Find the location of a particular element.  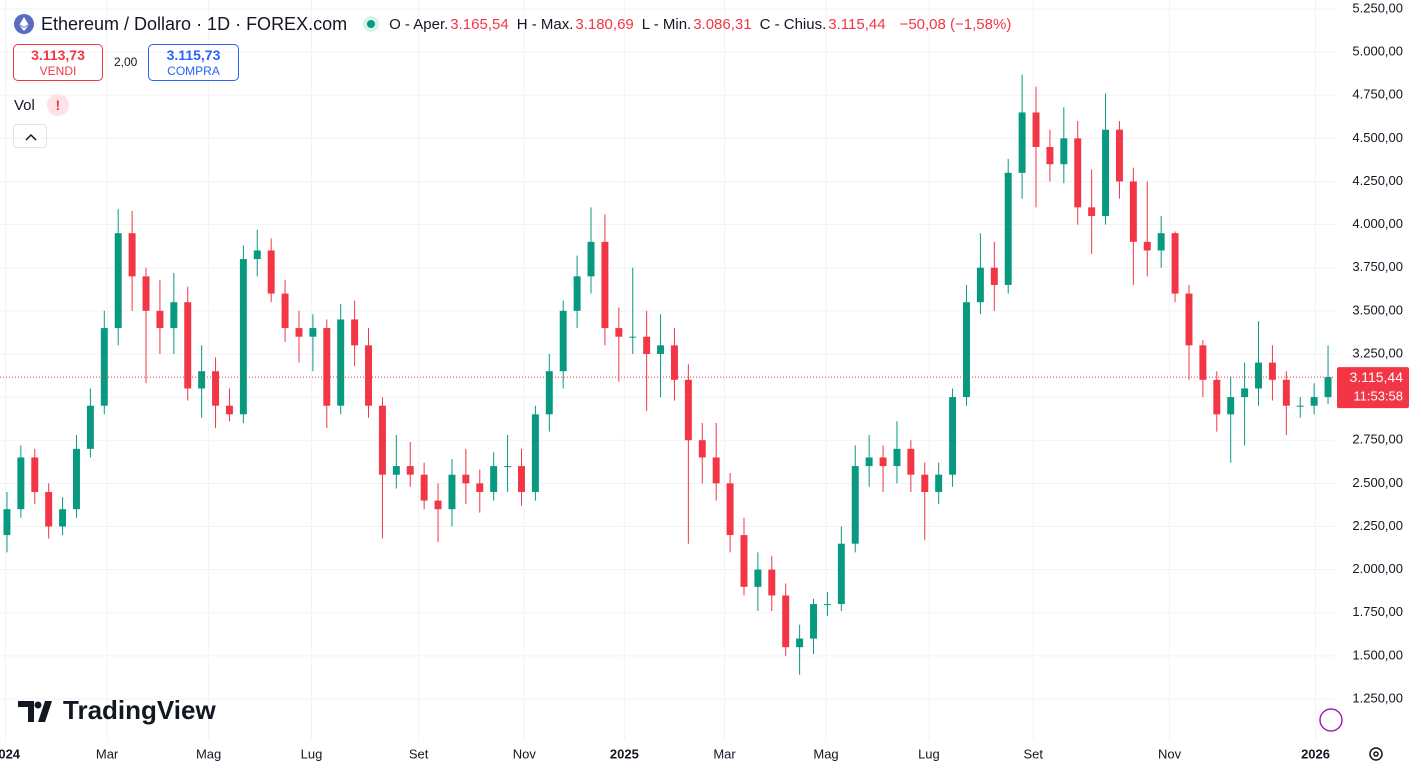

y-tick-label: 4.750,00 is located at coordinates (1377, 94).